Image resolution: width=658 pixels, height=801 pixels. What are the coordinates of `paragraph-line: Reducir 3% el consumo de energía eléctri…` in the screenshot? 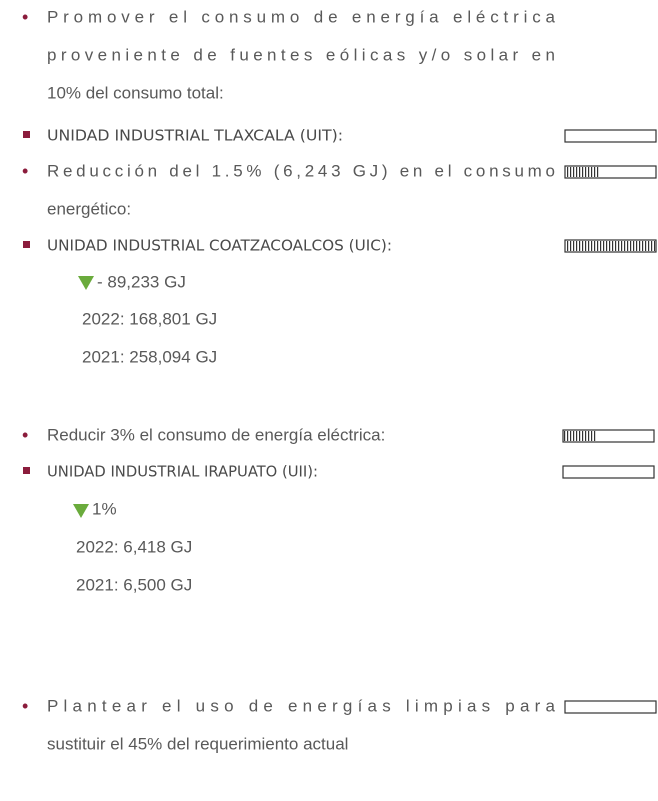 It's located at (216, 434).